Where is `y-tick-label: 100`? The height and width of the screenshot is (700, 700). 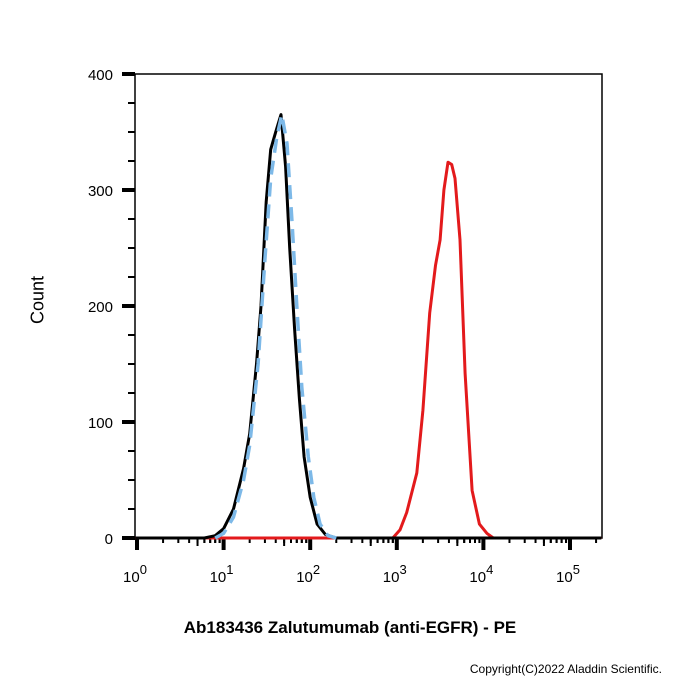 y-tick-label: 100 is located at coordinates (100, 423).